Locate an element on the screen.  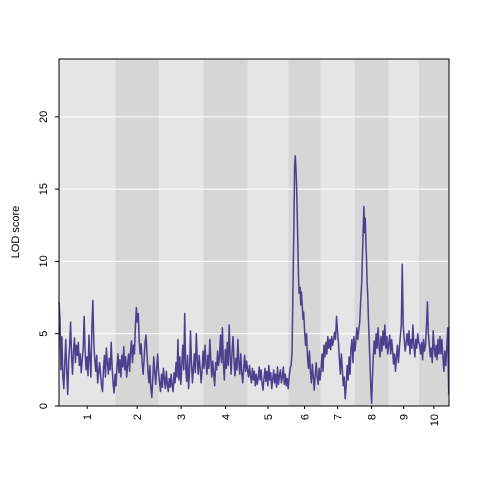
y-tick-label-10: 10 is located at coordinates (44, 261).